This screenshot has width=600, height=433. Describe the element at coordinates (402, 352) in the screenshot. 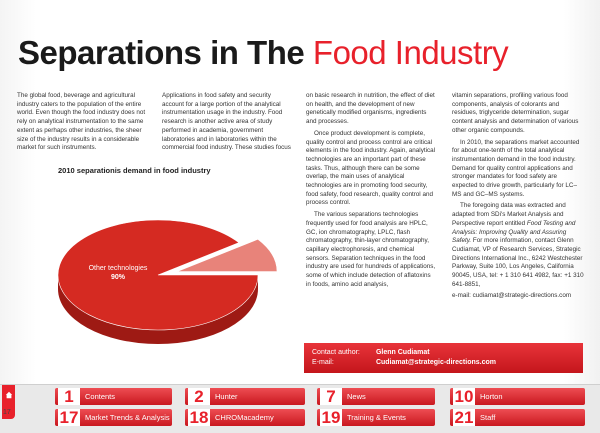

I see `author-value: Glenn Cudiamat` at that location.